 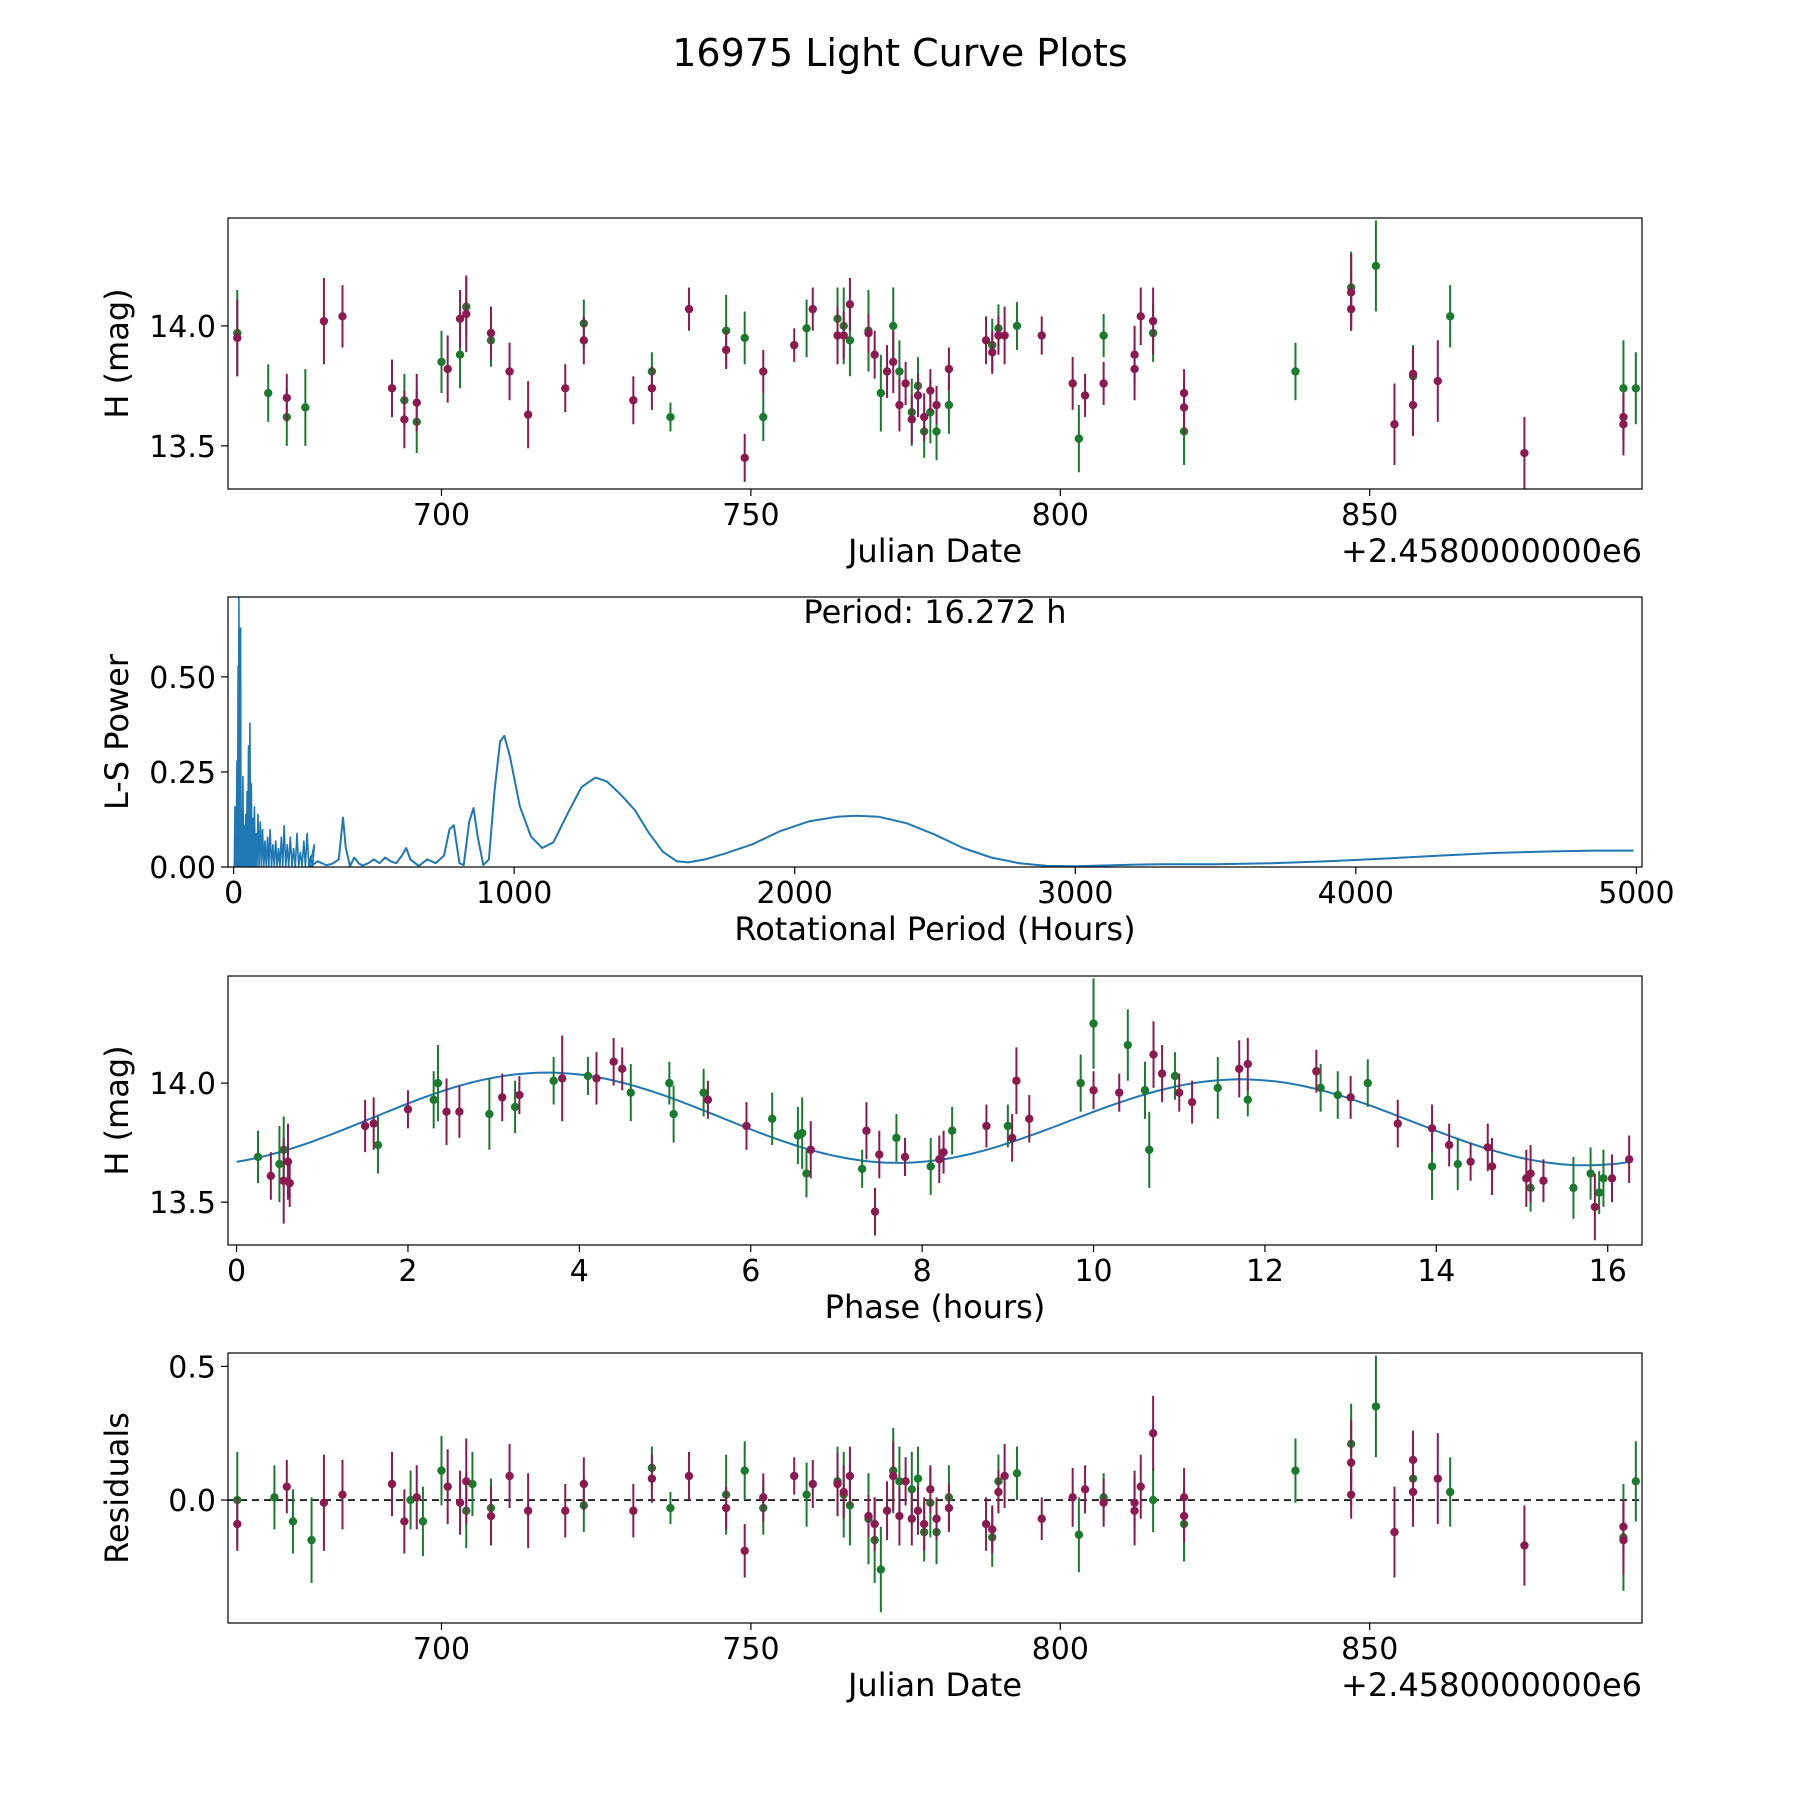 I want to click on y-tick-label: 14.0, so click(x=182, y=327).